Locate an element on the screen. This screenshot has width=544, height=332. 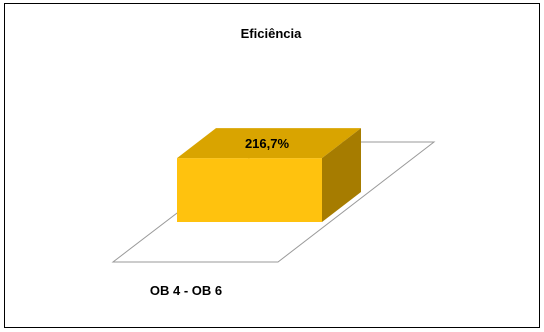
bar-top-face is located at coordinates (269, 143).